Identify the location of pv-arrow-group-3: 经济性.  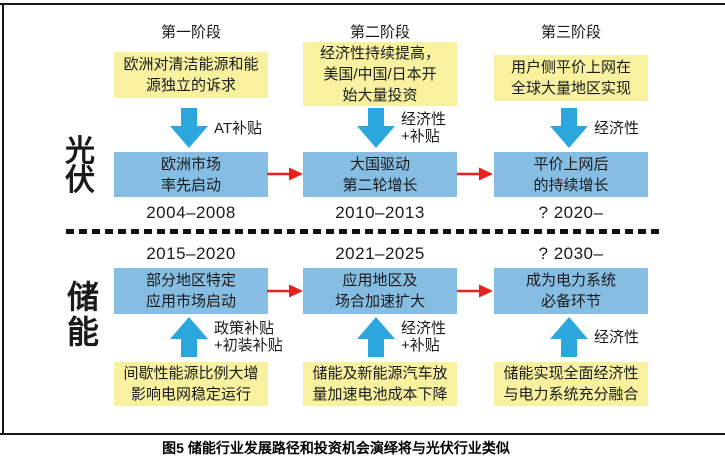
(594, 128).